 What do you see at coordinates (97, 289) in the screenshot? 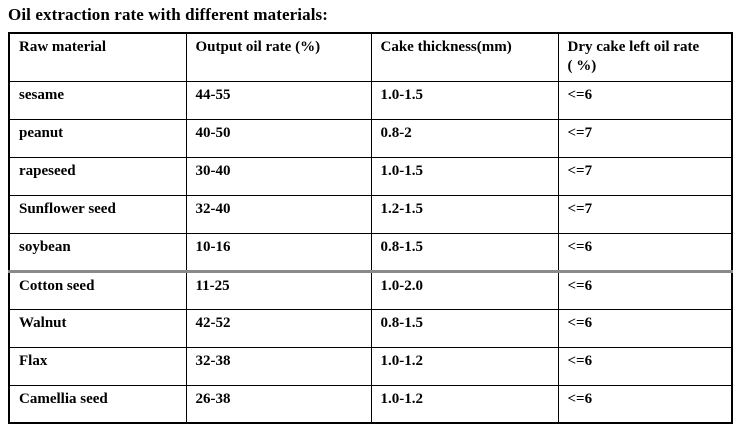
I see `raw-material-cell: Cotton seed` at bounding box center [97, 289].